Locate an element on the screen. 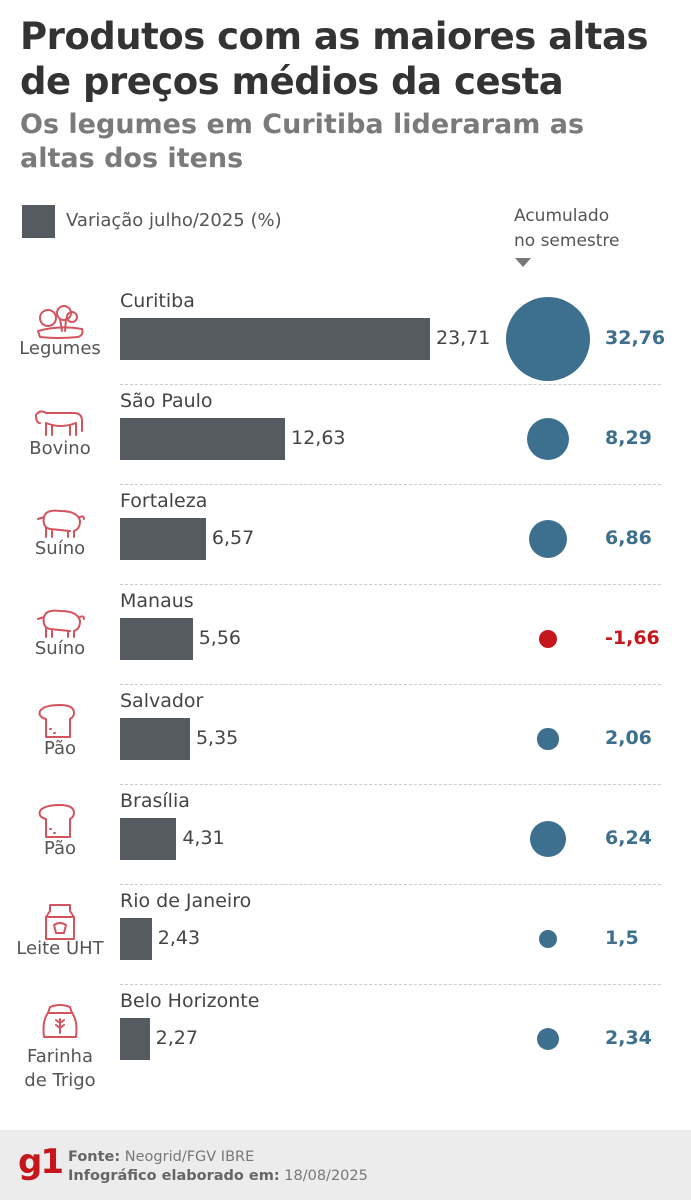 Image resolution: width=691 pixels, height=1200 pixels. category-label: Leite UHT is located at coordinates (60, 949).